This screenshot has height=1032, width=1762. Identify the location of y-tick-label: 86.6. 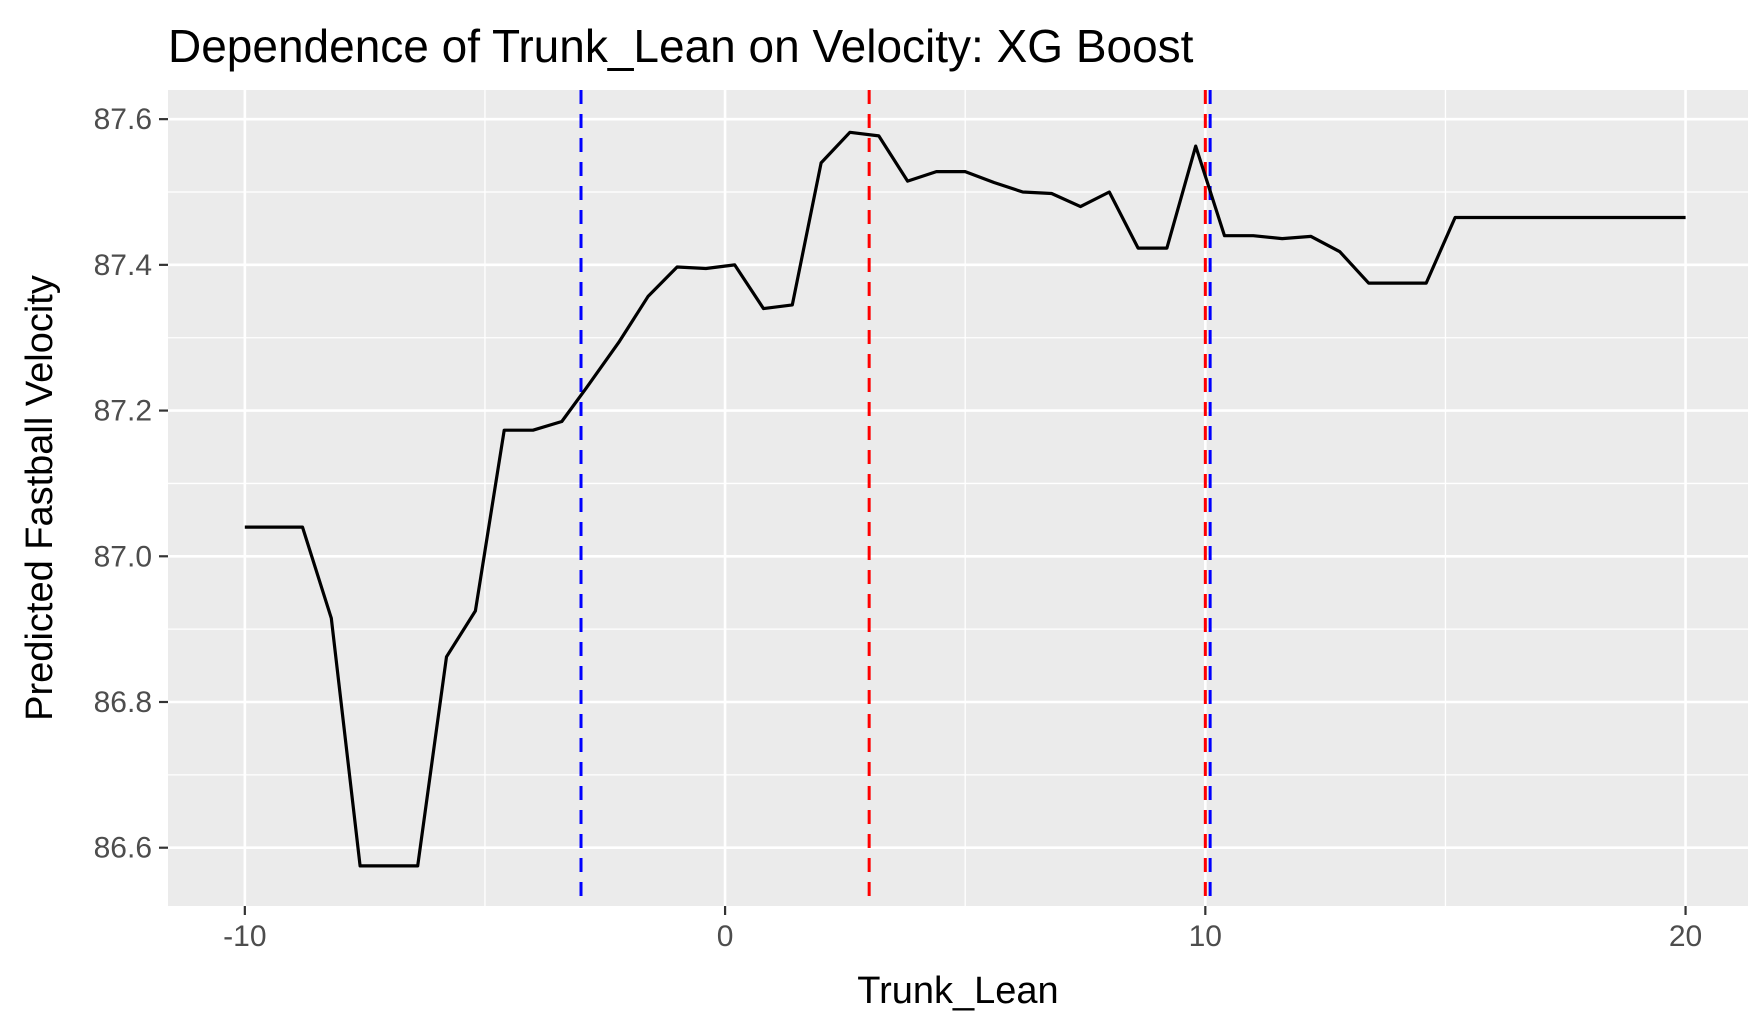
(123, 848).